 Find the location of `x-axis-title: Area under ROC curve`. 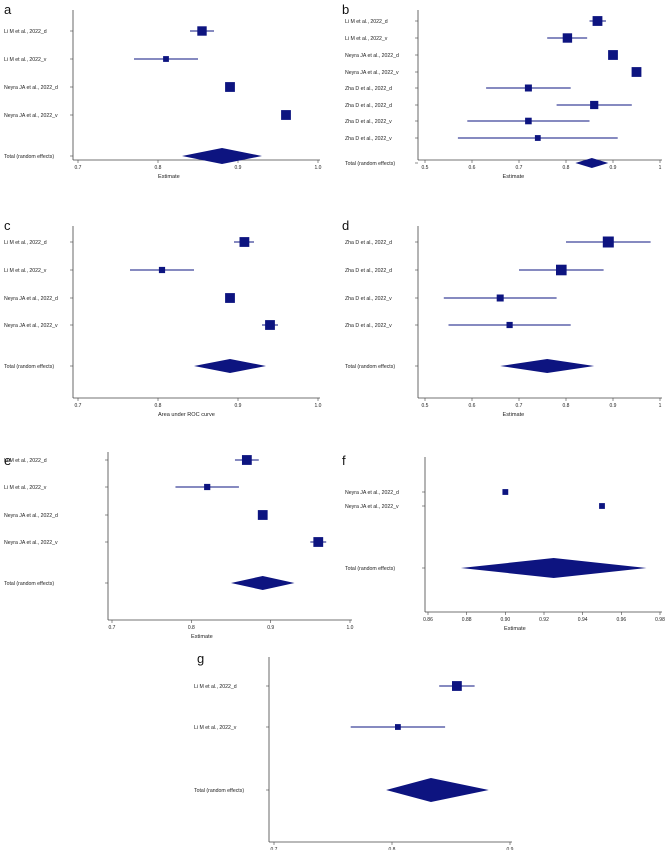

x-axis-title: Area under ROC curve is located at coordinates (186, 415).